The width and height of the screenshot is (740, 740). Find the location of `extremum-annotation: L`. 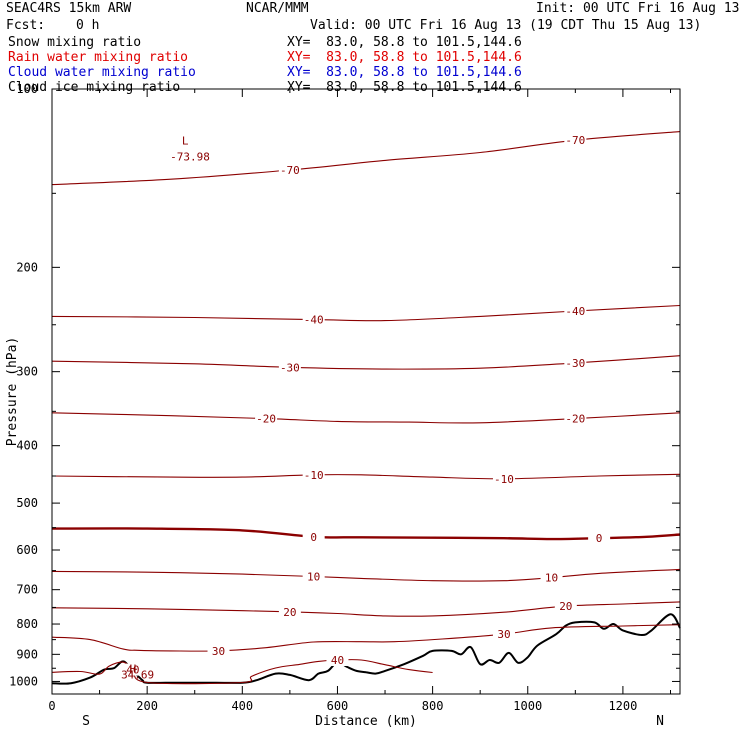

extremum-annotation: L is located at coordinates (185, 140).